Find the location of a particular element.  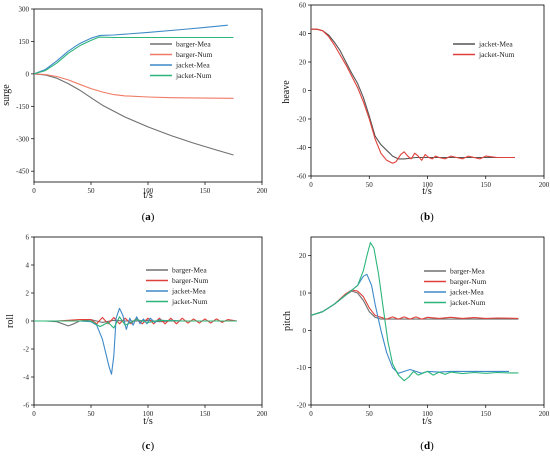

y-tick-label: -2 is located at coordinates (26, 350).